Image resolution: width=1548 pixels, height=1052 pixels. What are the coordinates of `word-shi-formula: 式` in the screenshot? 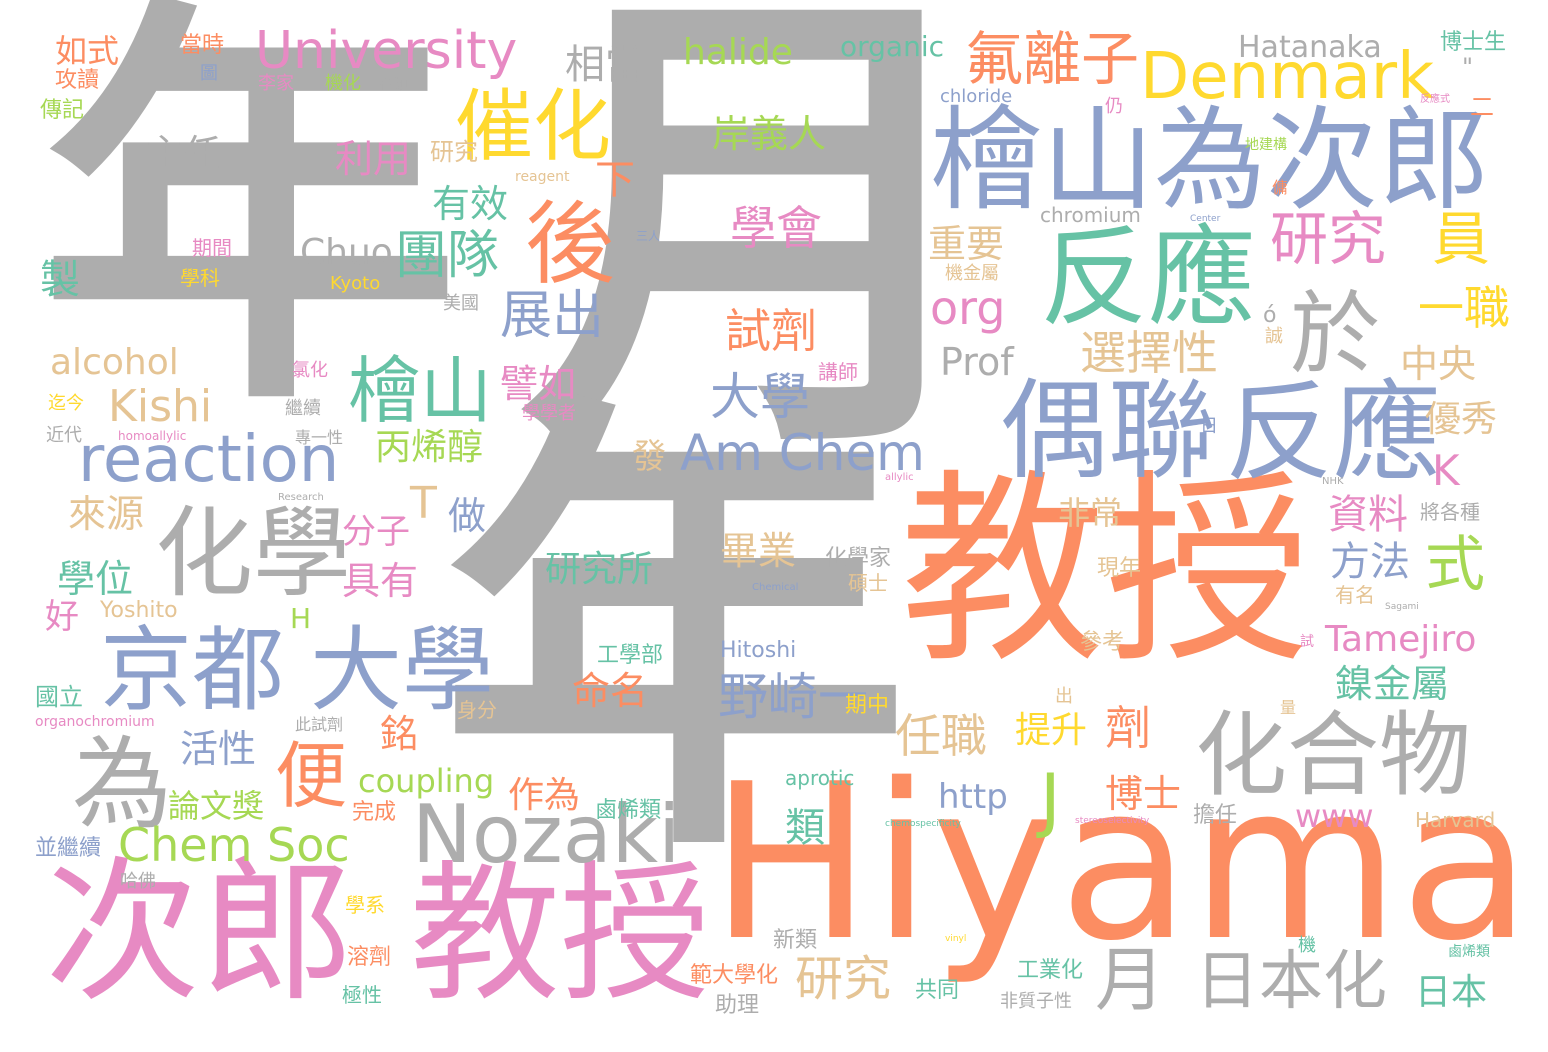 It's located at (1455, 565).